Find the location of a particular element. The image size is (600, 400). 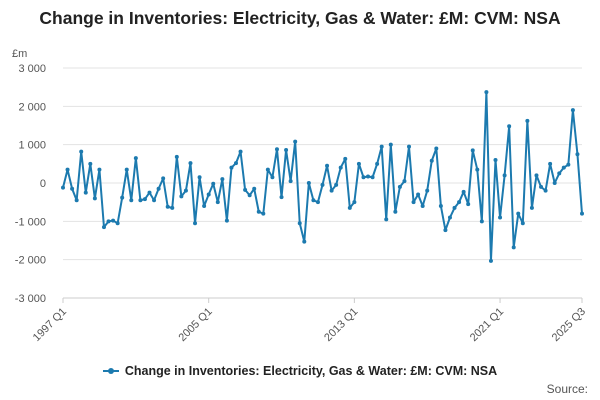

y-tick-label: 2 000 is located at coordinates (32, 107).